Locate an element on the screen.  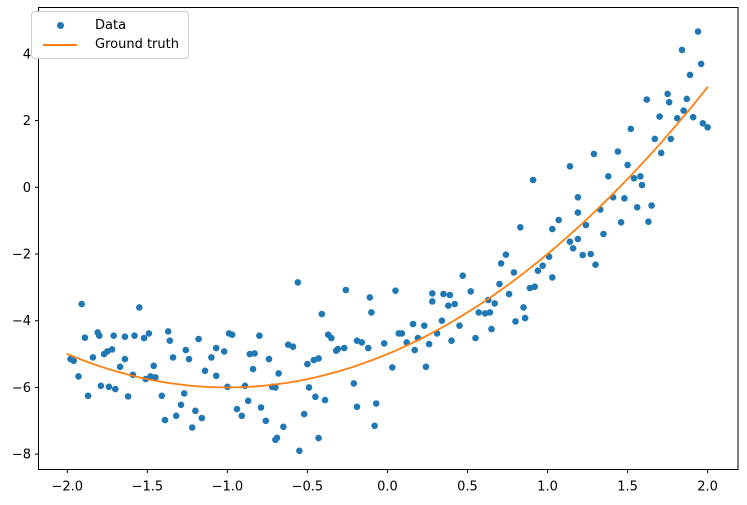
legend: Data Ground truth is located at coordinates (110, 35).